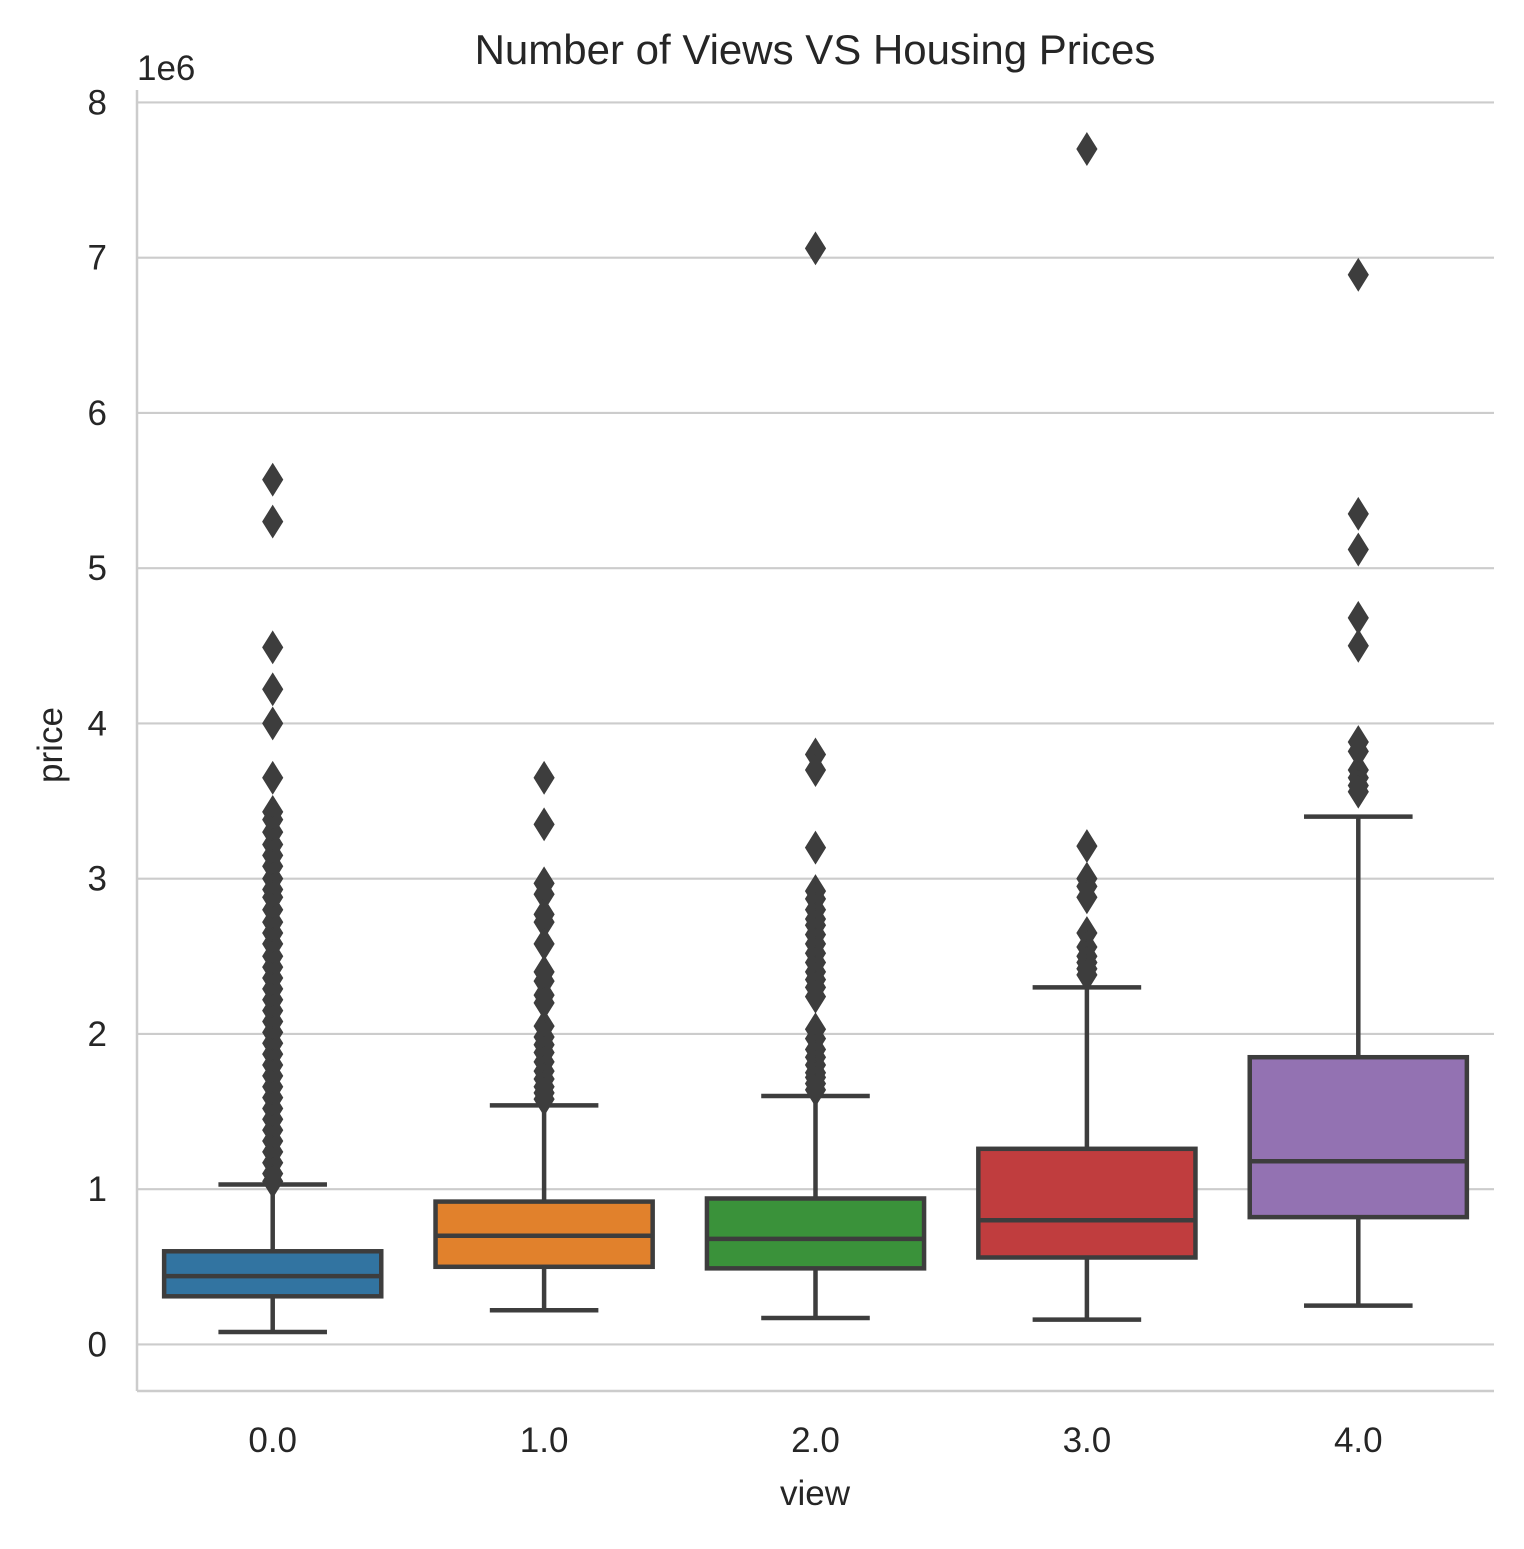 The image size is (1524, 1549). What do you see at coordinates (97, 258) in the screenshot?
I see `y-tick-label: 7` at bounding box center [97, 258].